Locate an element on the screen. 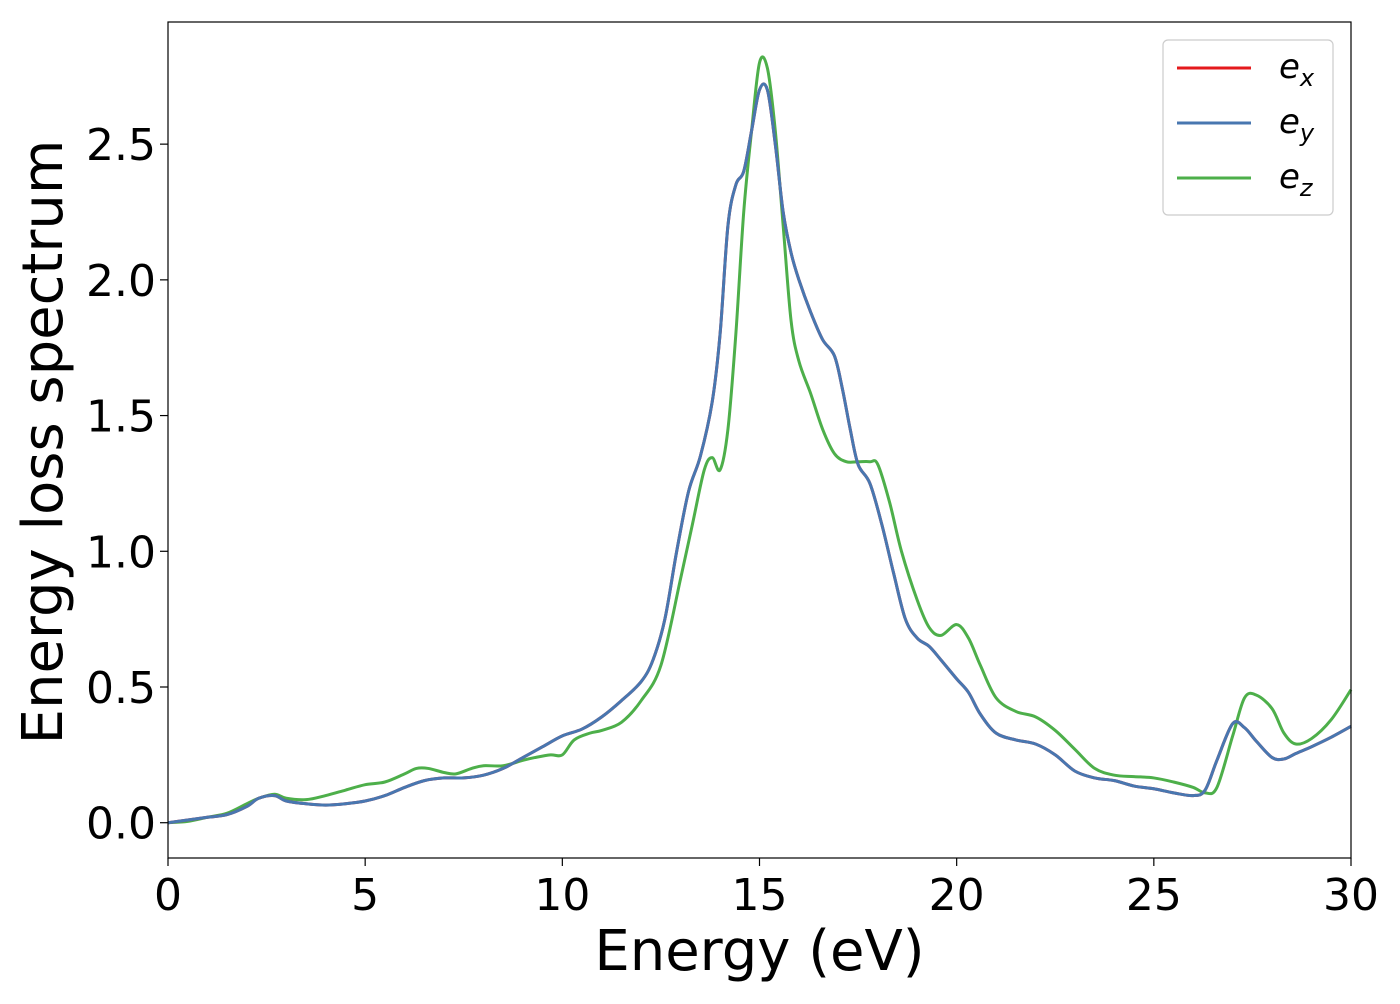 This screenshot has width=1400, height=1004. y-tick-label: 2.5 is located at coordinates (121, 145).